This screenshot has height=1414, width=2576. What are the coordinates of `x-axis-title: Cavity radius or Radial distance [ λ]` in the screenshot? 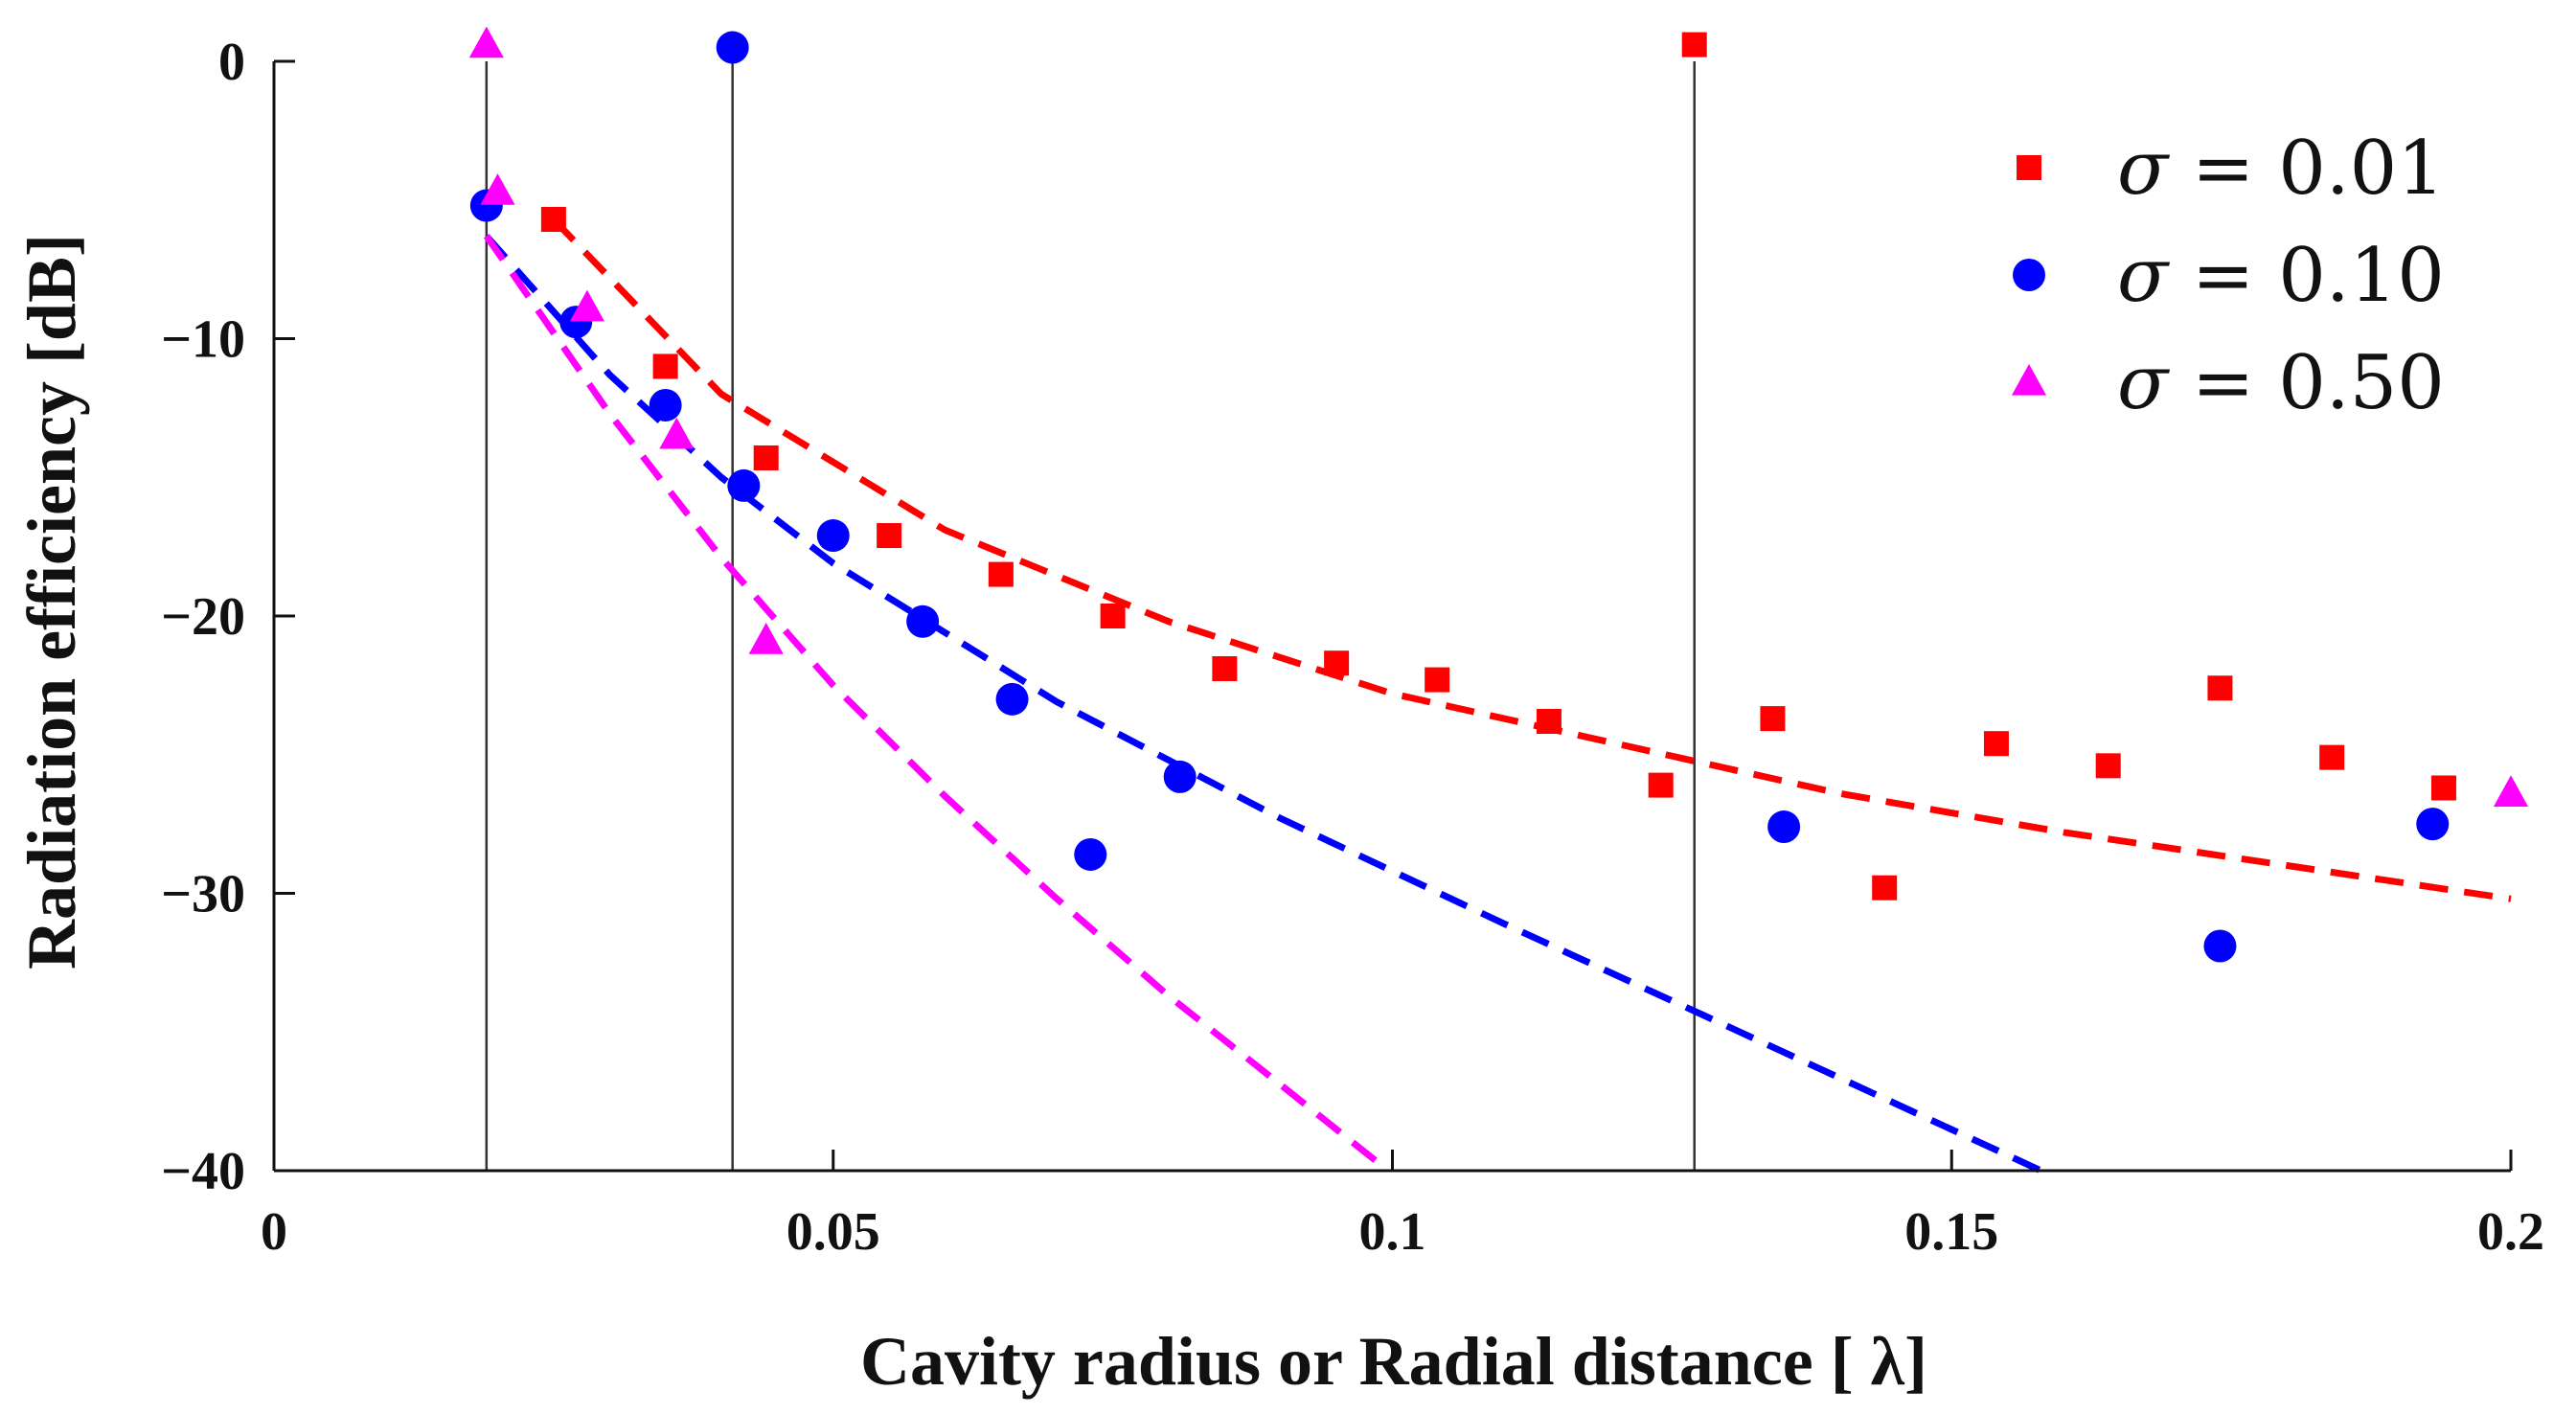 It's located at (1393, 1362).